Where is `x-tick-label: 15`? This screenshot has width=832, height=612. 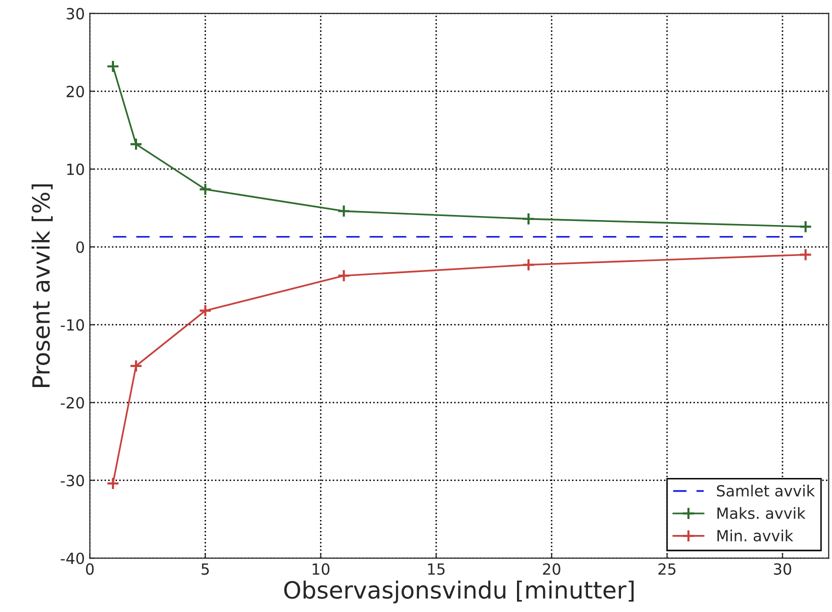
x-tick-label: 15 is located at coordinates (436, 569).